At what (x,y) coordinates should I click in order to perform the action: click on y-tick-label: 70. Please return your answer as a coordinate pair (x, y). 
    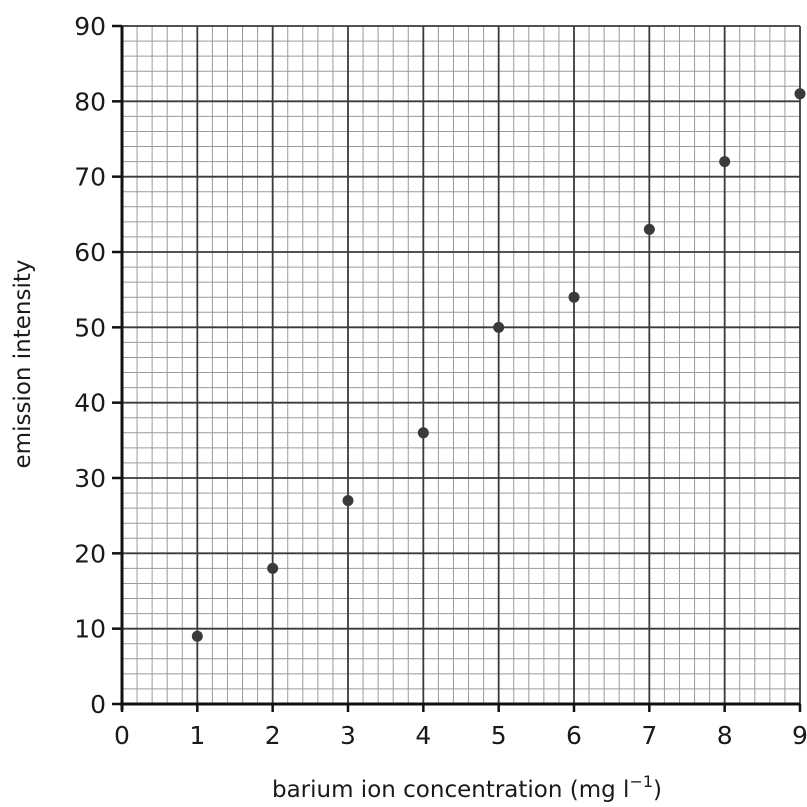
    Looking at the image, I should click on (90, 177).